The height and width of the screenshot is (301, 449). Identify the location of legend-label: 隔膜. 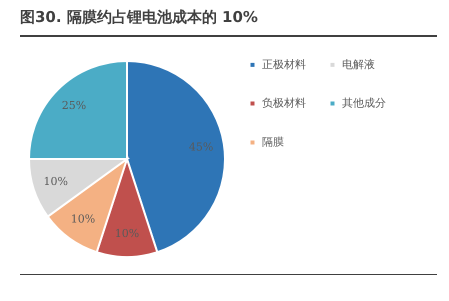
(273, 142).